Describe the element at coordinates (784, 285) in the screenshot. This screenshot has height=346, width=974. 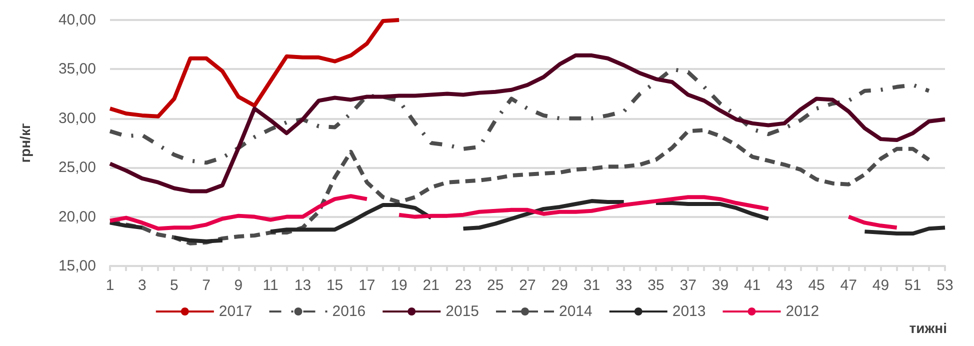
I see `x-tick-label: 43` at that location.